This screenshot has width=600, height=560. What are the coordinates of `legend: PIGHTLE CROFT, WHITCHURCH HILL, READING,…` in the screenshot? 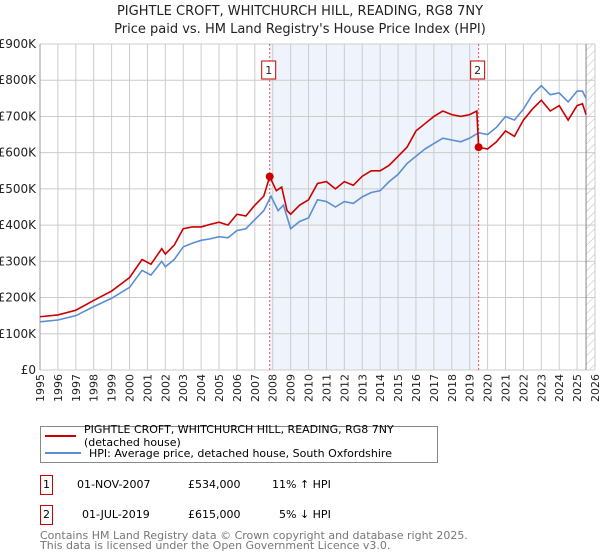 It's located at (239, 443).